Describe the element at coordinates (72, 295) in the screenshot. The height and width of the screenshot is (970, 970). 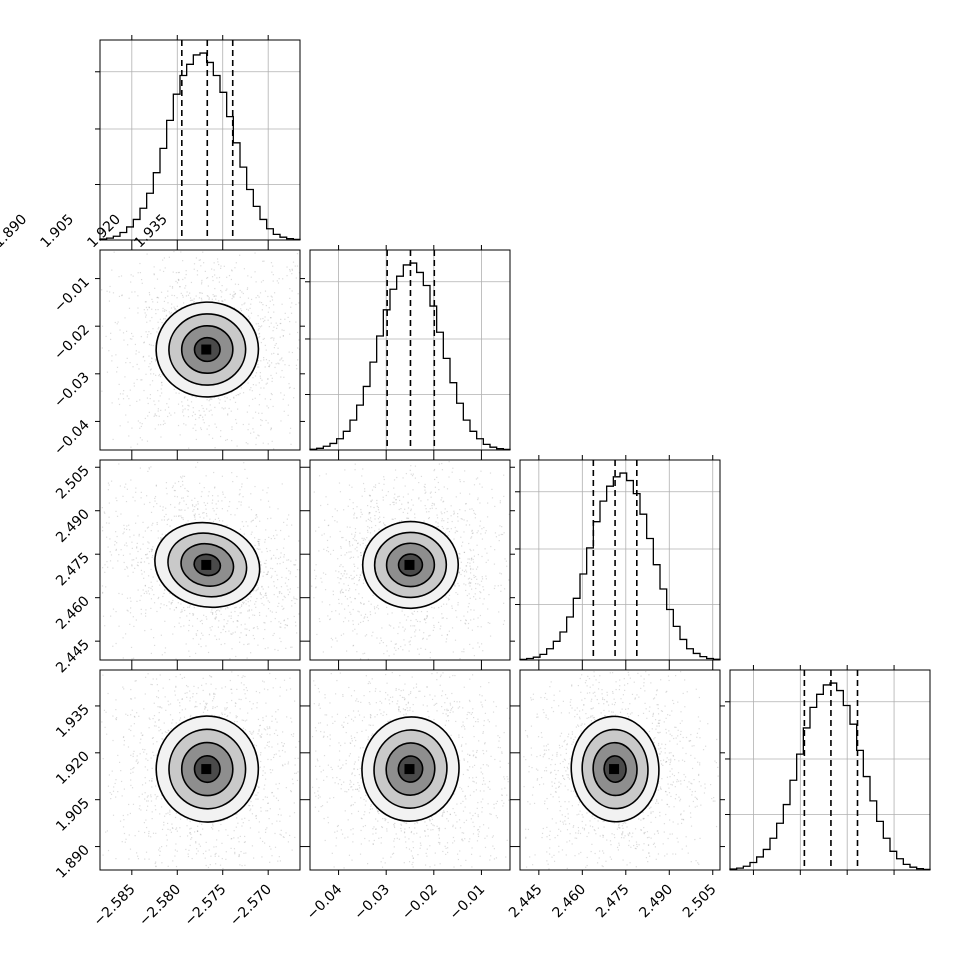
I see `y-tick-label: −0.01` at that location.